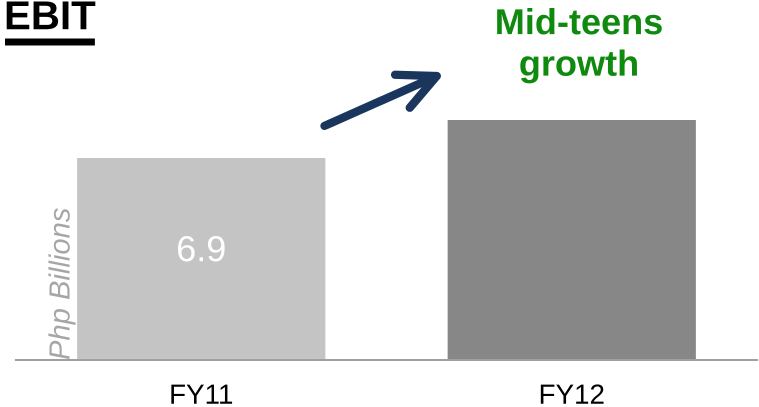  What do you see at coordinates (572, 394) in the screenshot?
I see `x-tick-label: FY12` at bounding box center [572, 394].